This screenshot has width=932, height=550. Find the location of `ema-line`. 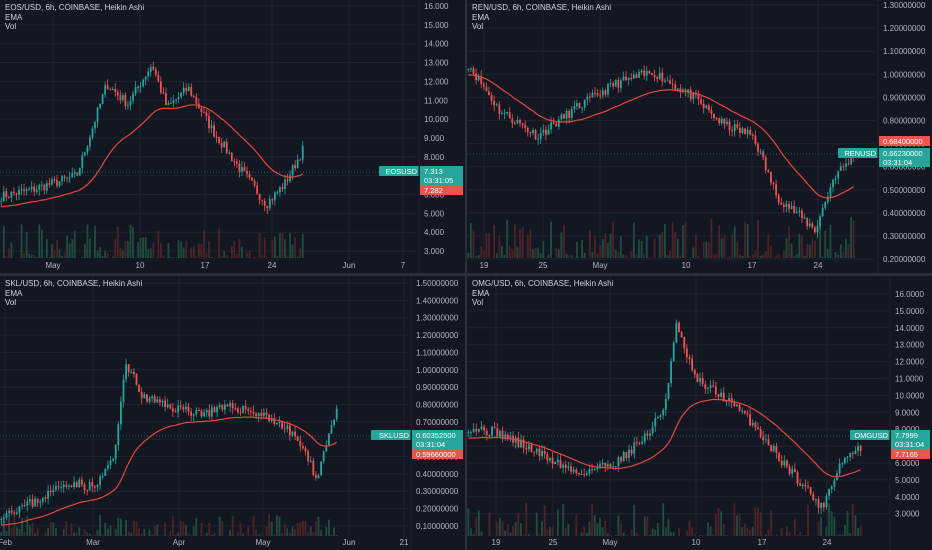

ema-line is located at coordinates (169, 471).